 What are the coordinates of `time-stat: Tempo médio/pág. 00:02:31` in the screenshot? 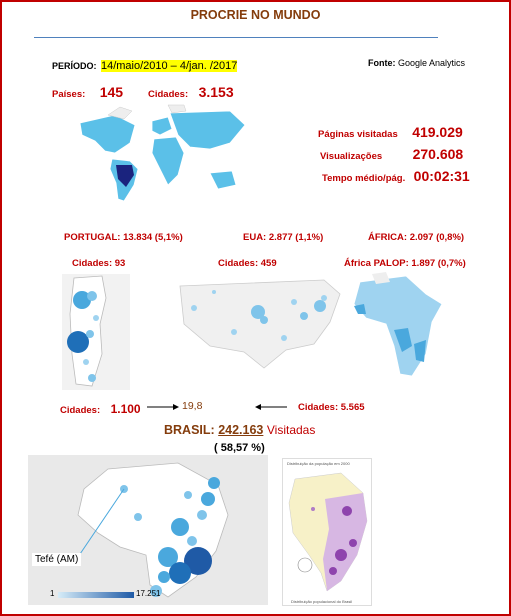 It's located at (396, 177).